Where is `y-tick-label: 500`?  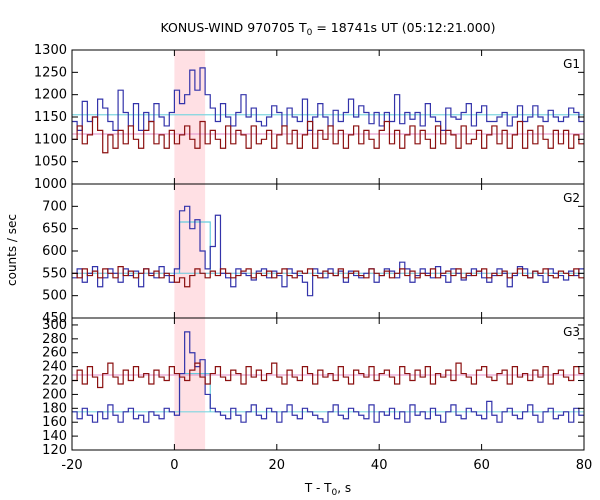 y-tick-label: 500 is located at coordinates (54, 296).